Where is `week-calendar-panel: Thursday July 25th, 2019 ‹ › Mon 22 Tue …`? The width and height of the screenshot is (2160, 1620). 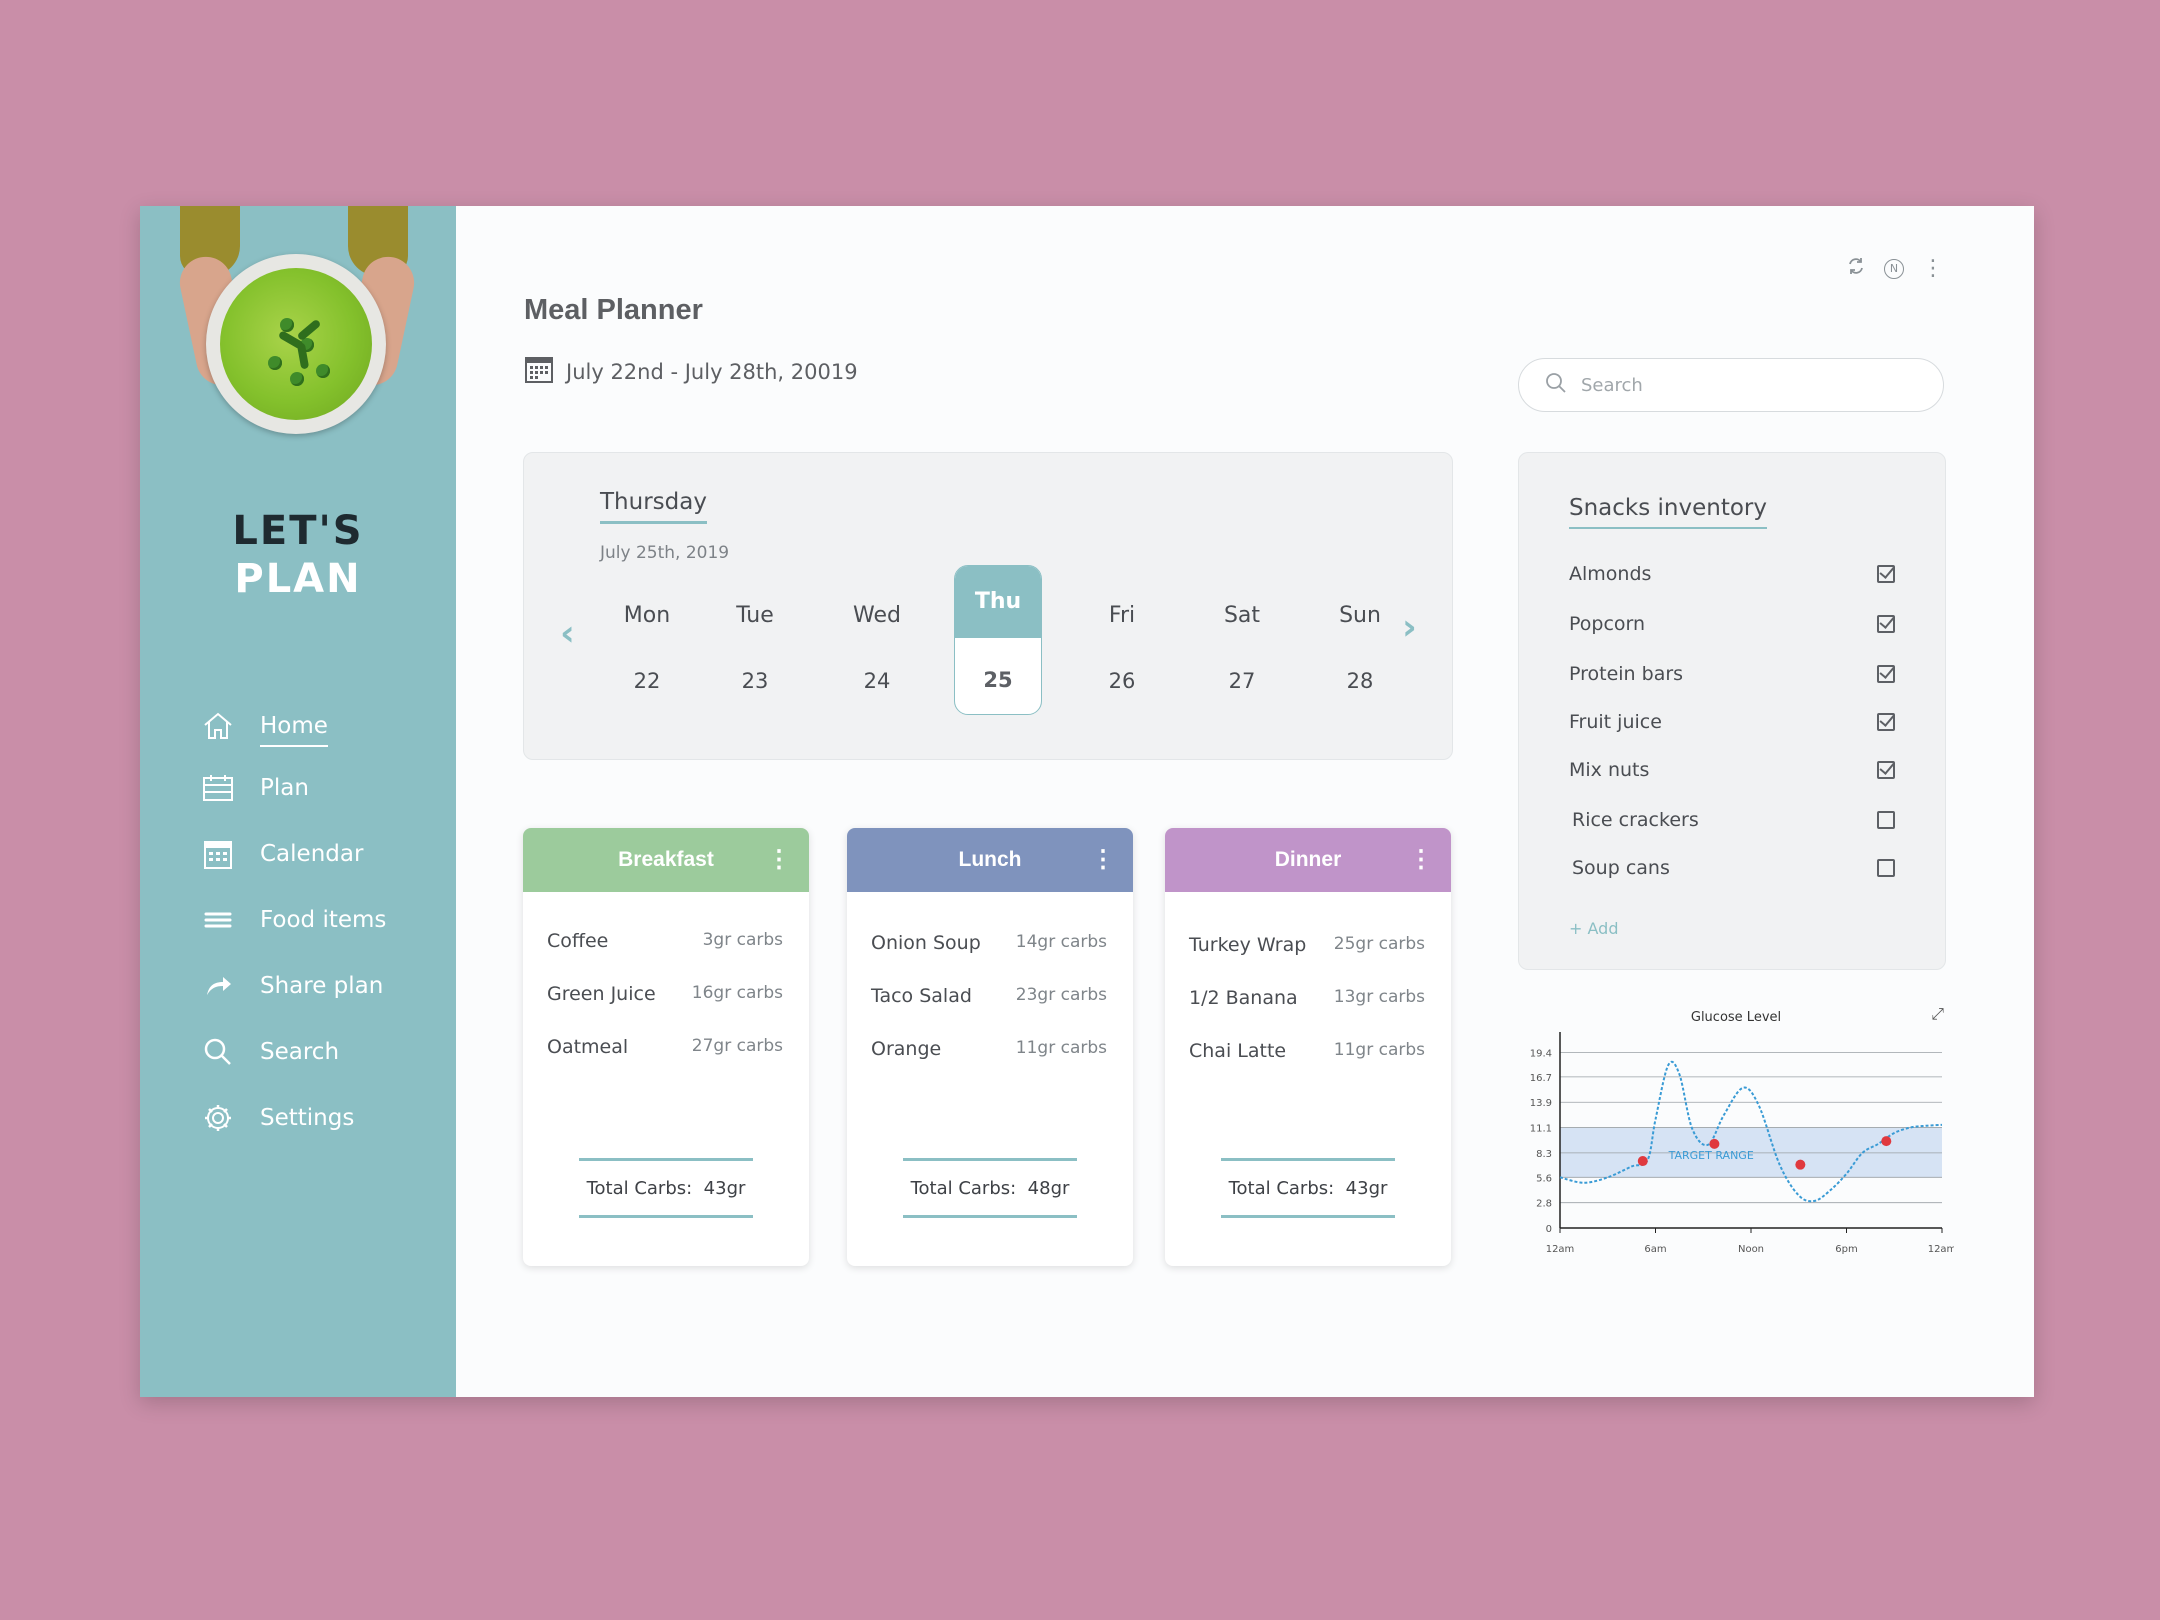
week-calendar-panel: Thursday July 25th, 2019 ‹ › Mon 22 Tue … is located at coordinates (988, 606).